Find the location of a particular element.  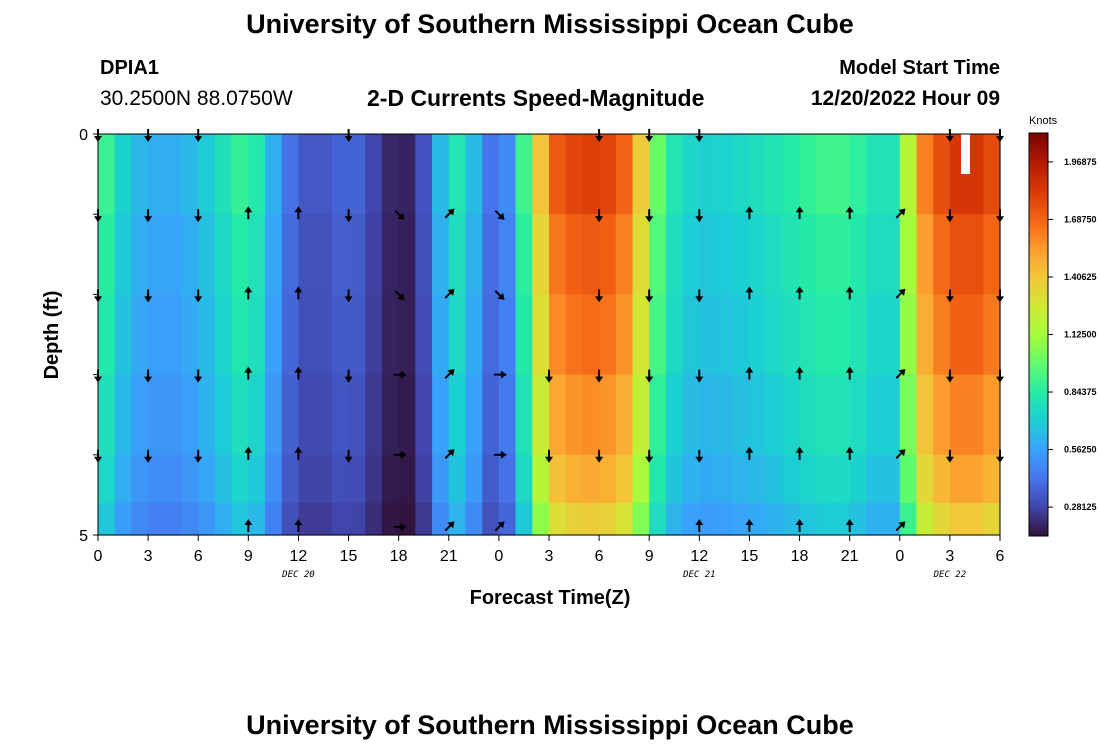

date-label: DEC 22 is located at coordinates (950, 575).